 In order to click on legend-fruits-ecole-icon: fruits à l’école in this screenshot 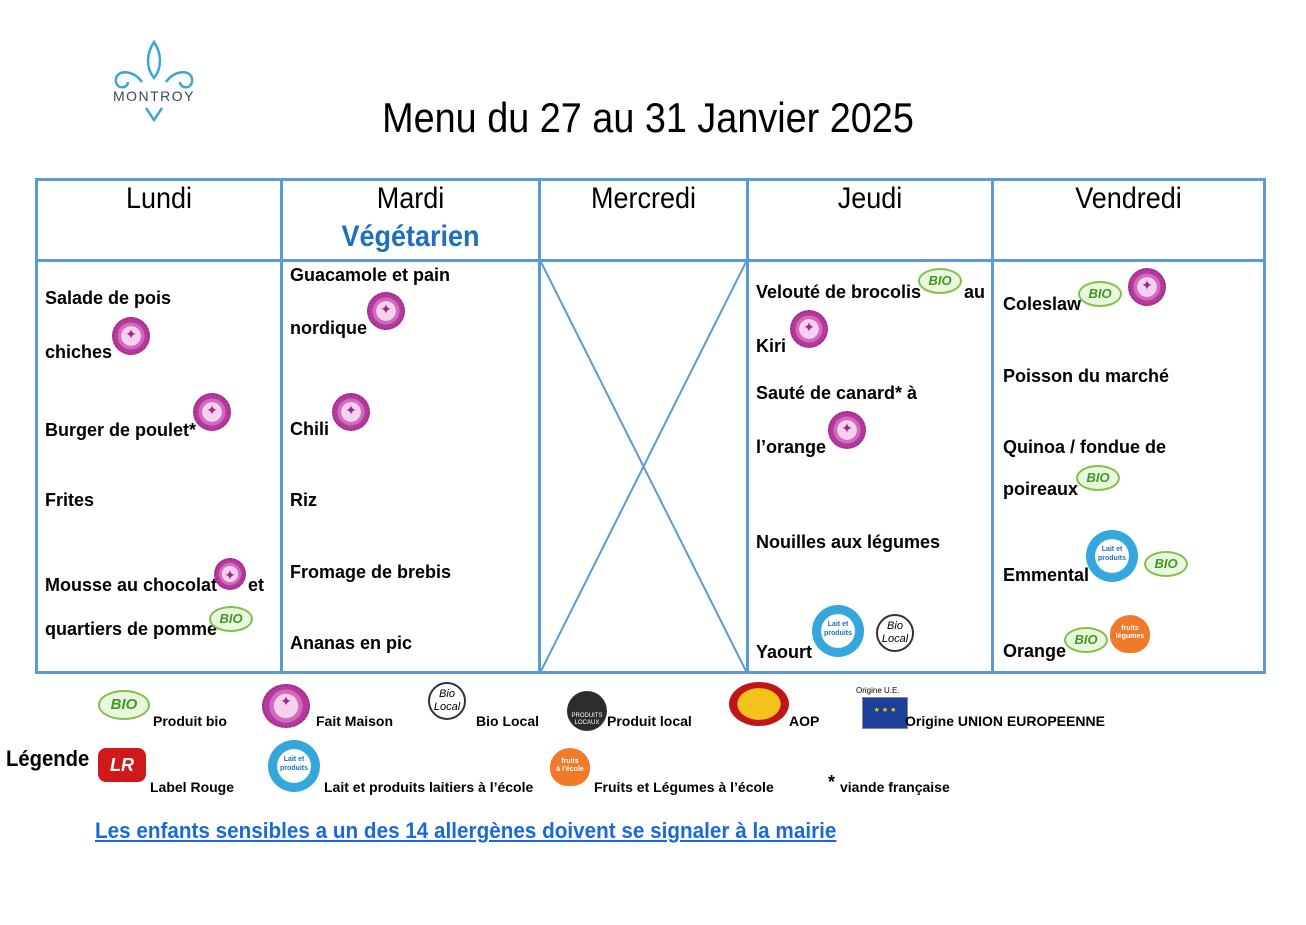, I will do `click(570, 767)`.